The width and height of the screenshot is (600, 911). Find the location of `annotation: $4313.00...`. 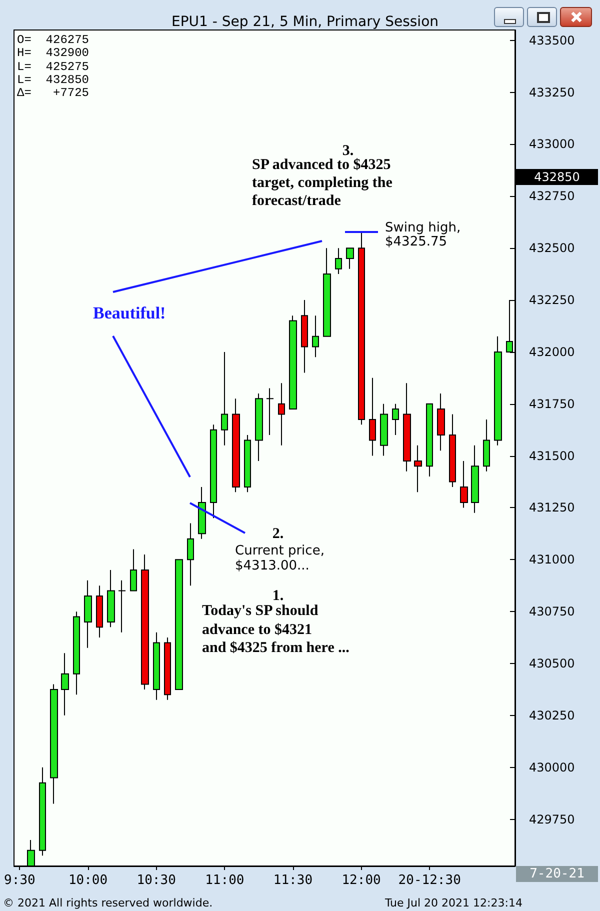

annotation: $4313.00... is located at coordinates (272, 566).